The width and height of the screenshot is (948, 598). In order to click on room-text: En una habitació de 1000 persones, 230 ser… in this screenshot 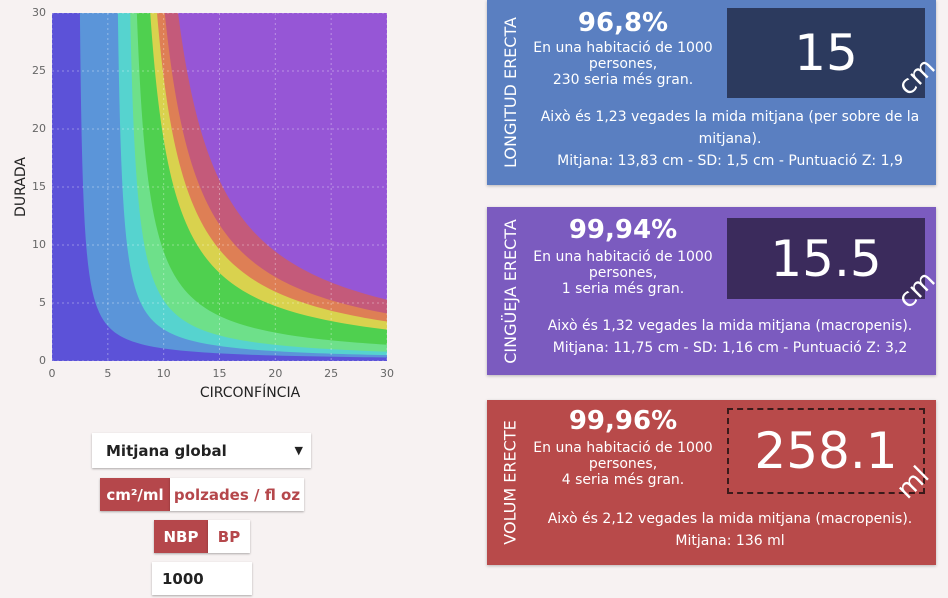, I will do `click(623, 64)`.